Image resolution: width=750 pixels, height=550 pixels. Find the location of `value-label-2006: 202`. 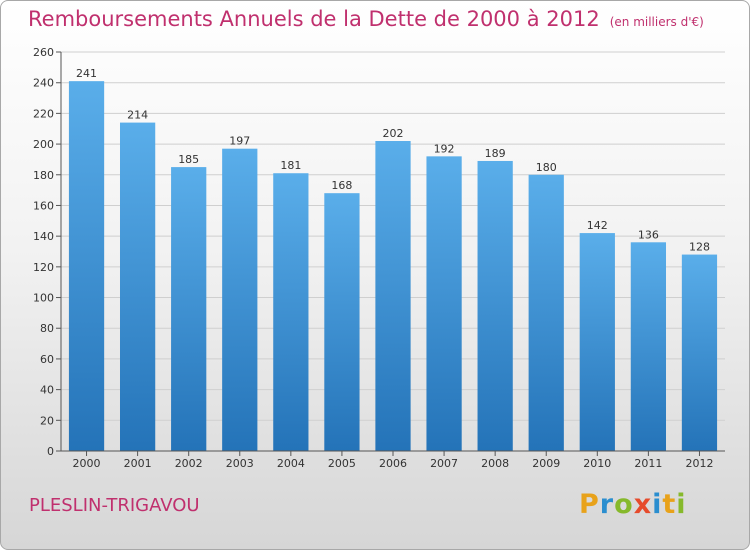

value-label-2006: 202 is located at coordinates (393, 133).